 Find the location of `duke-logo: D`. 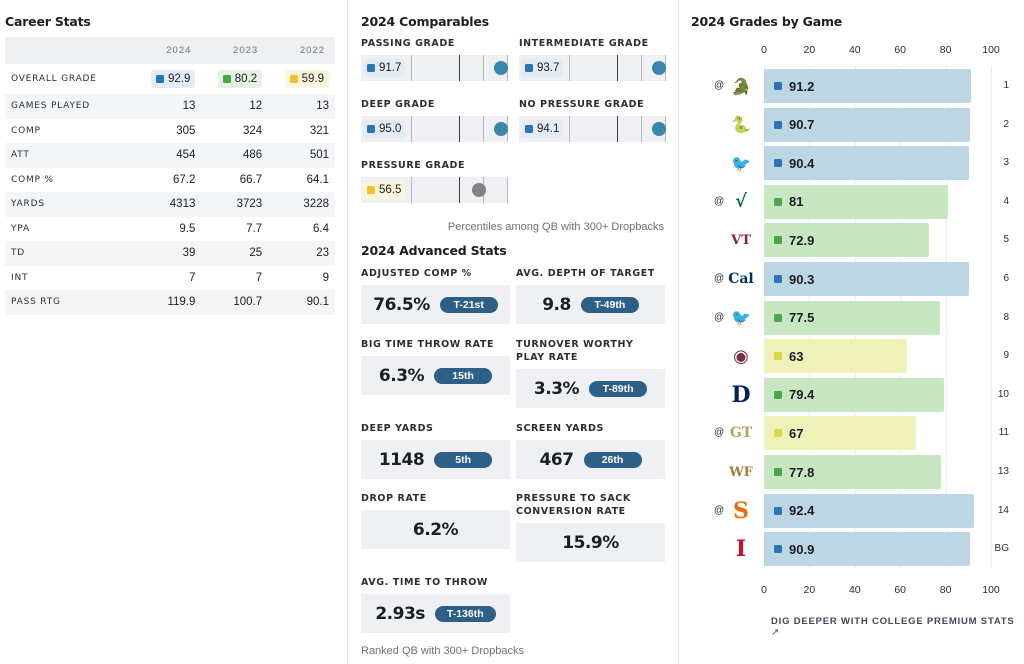

duke-logo: D is located at coordinates (741, 394).